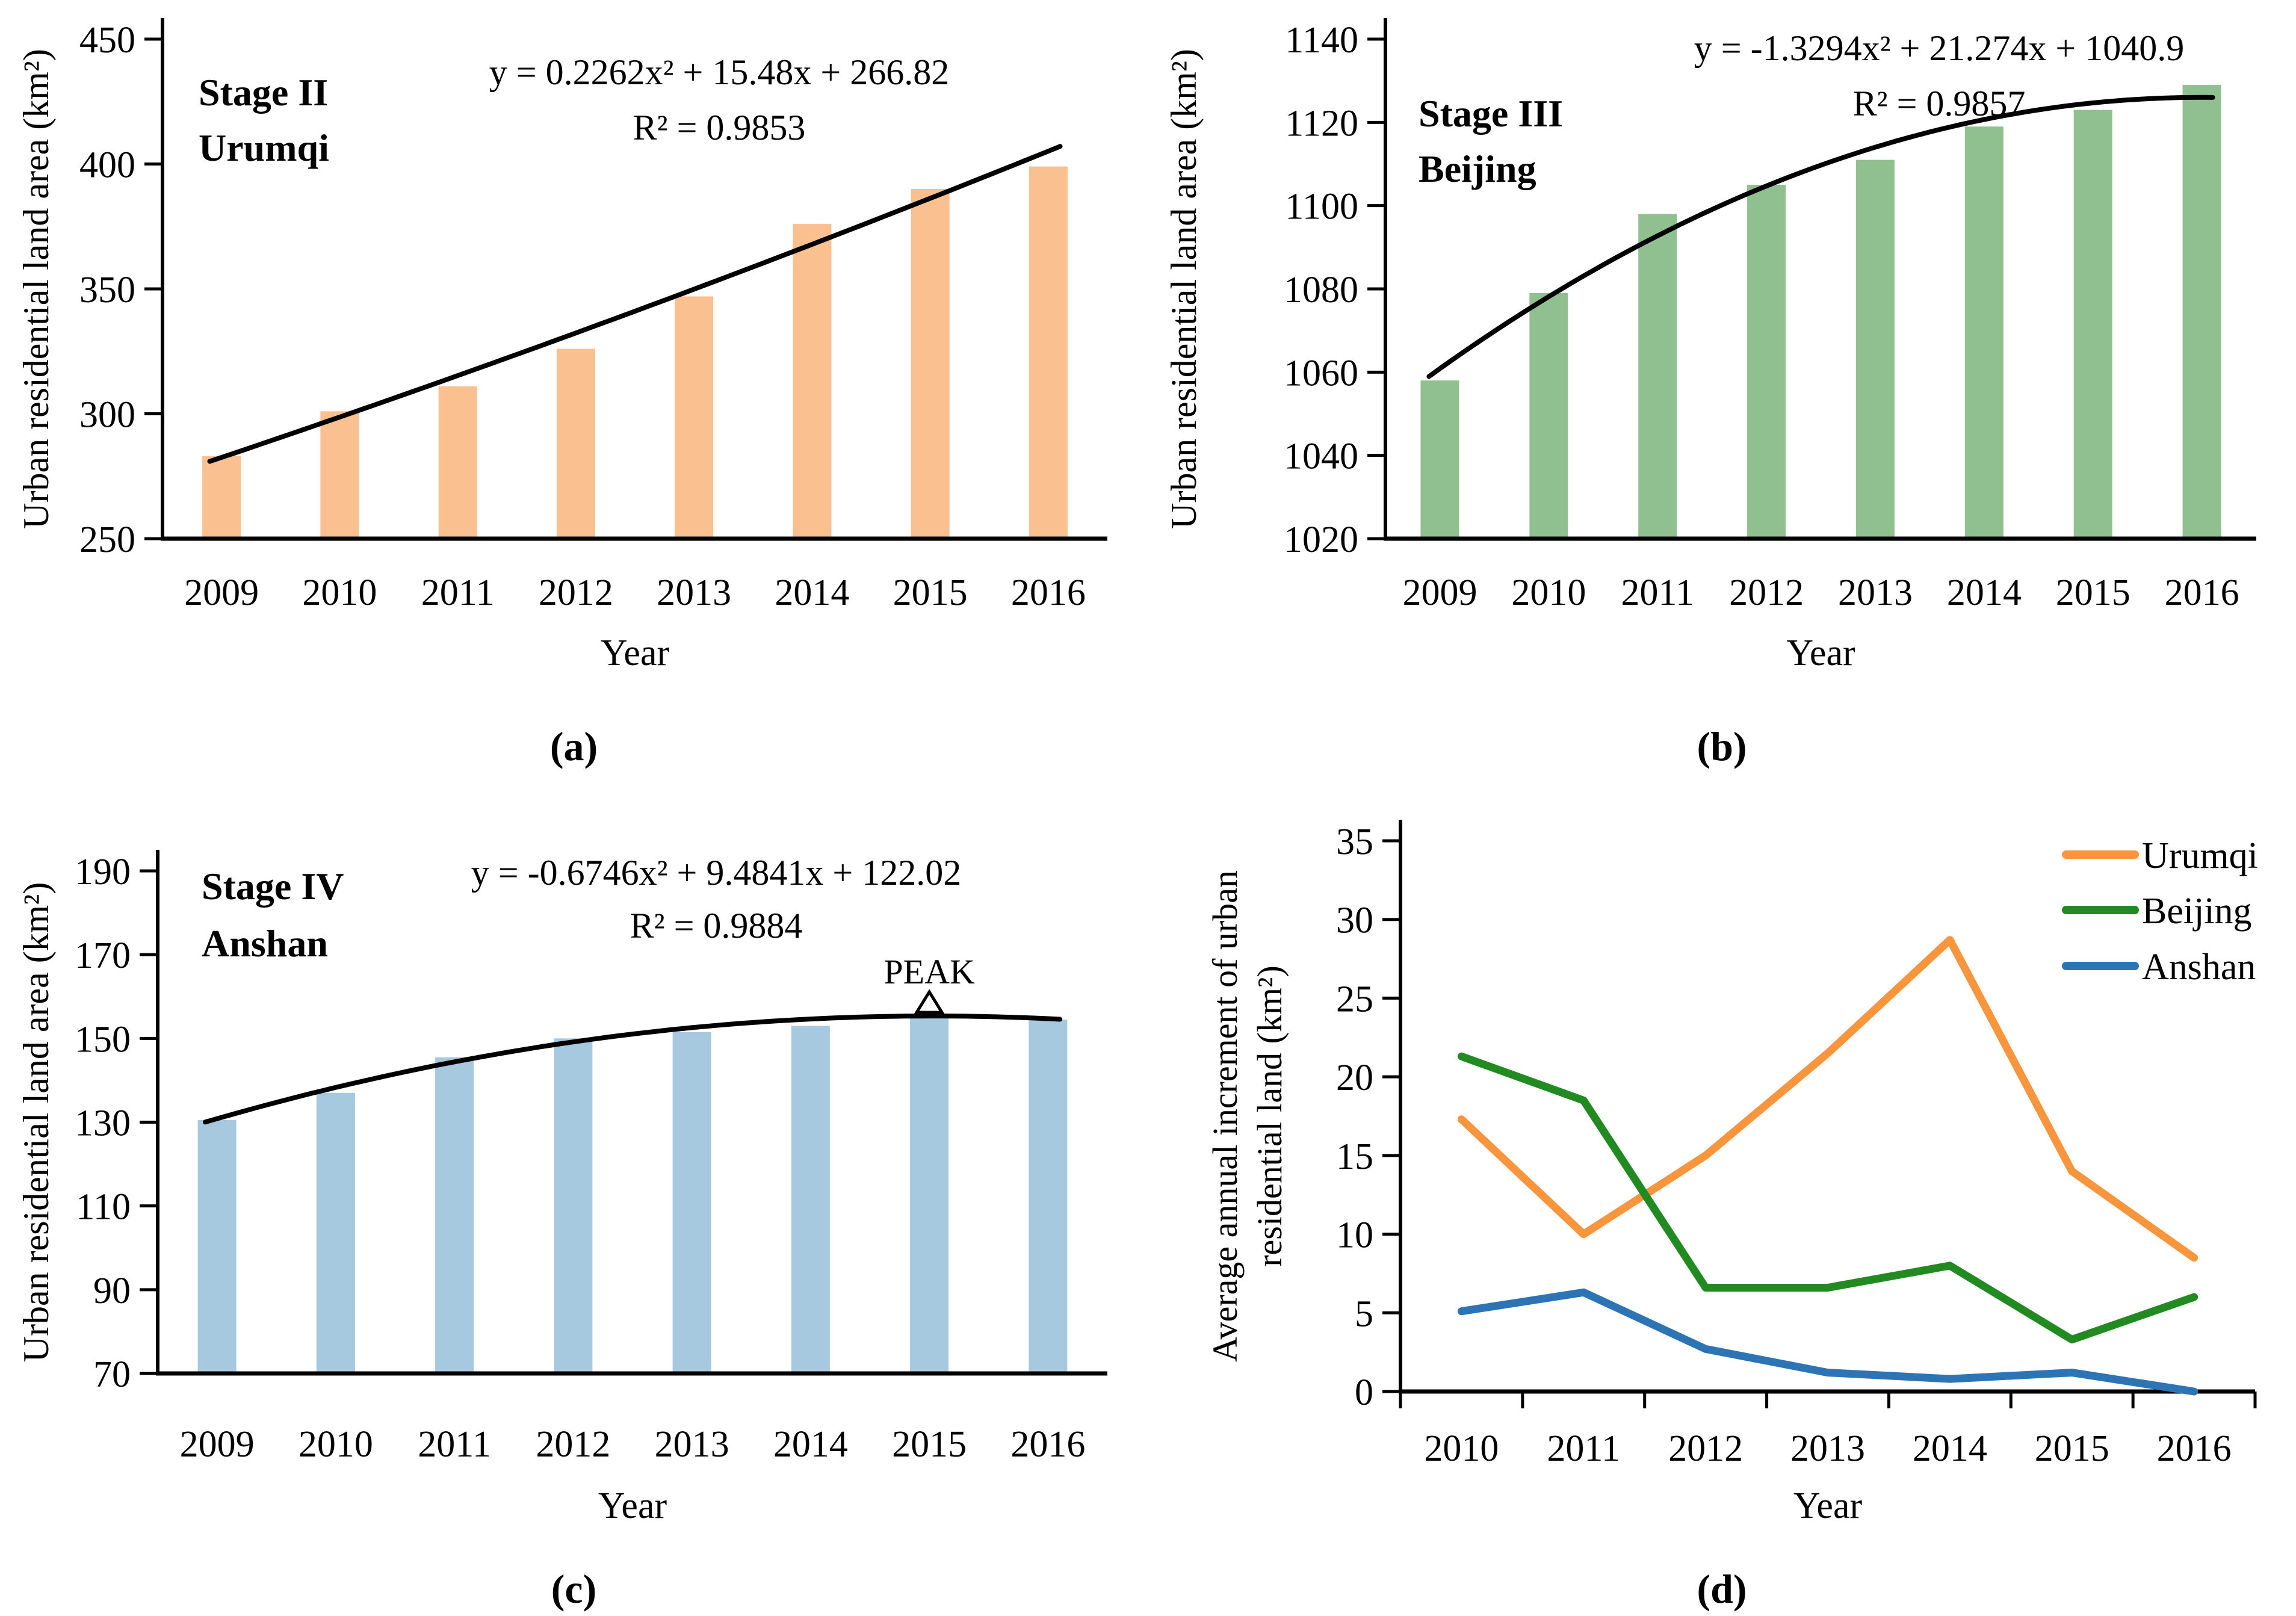 This screenshot has height=1616, width=2296. What do you see at coordinates (1939, 48) in the screenshot?
I see `equation-label: y = -1.3294x² + 21.274x + 1040.9` at bounding box center [1939, 48].